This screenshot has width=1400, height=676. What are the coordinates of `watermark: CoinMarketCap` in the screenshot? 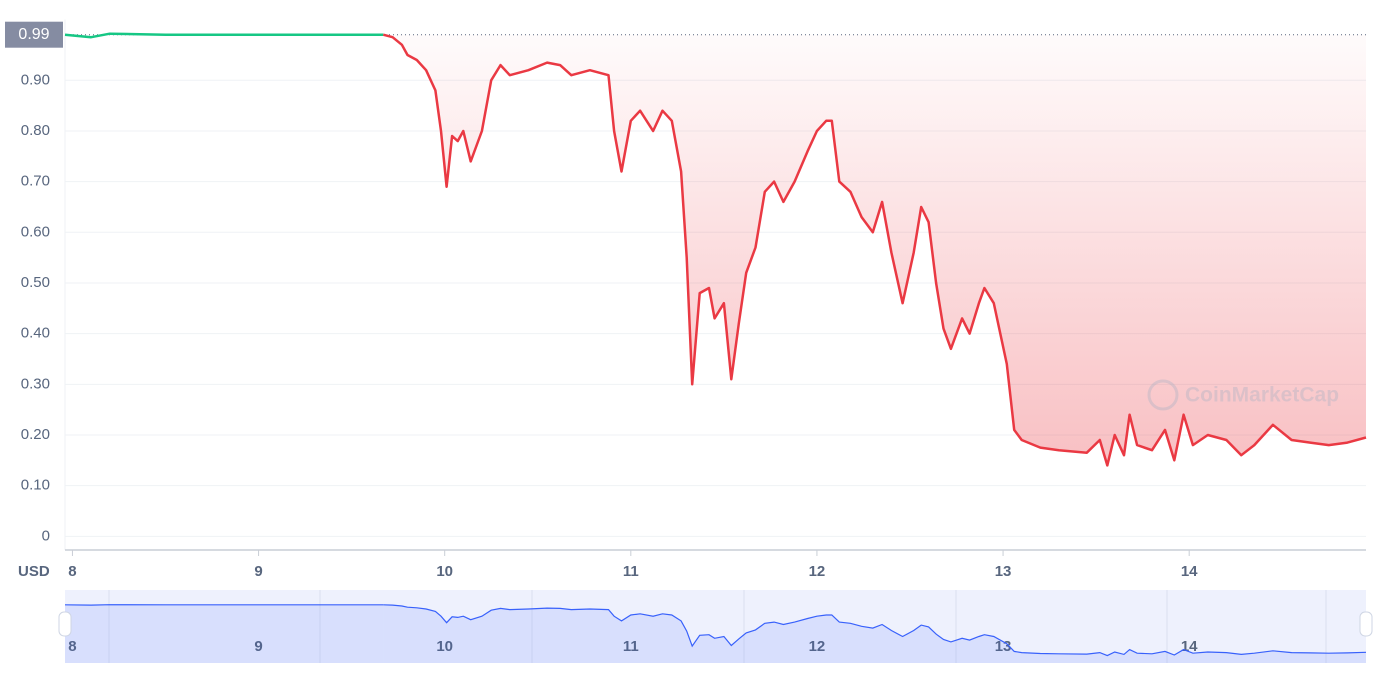 It's located at (1243, 395).